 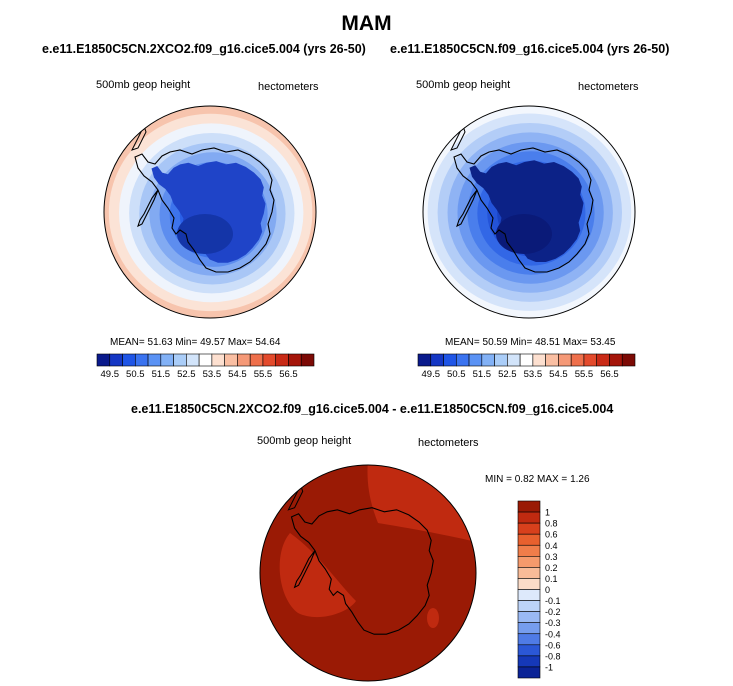 What do you see at coordinates (366, 23) in the screenshot?
I see `figure-title: MAM` at bounding box center [366, 23].